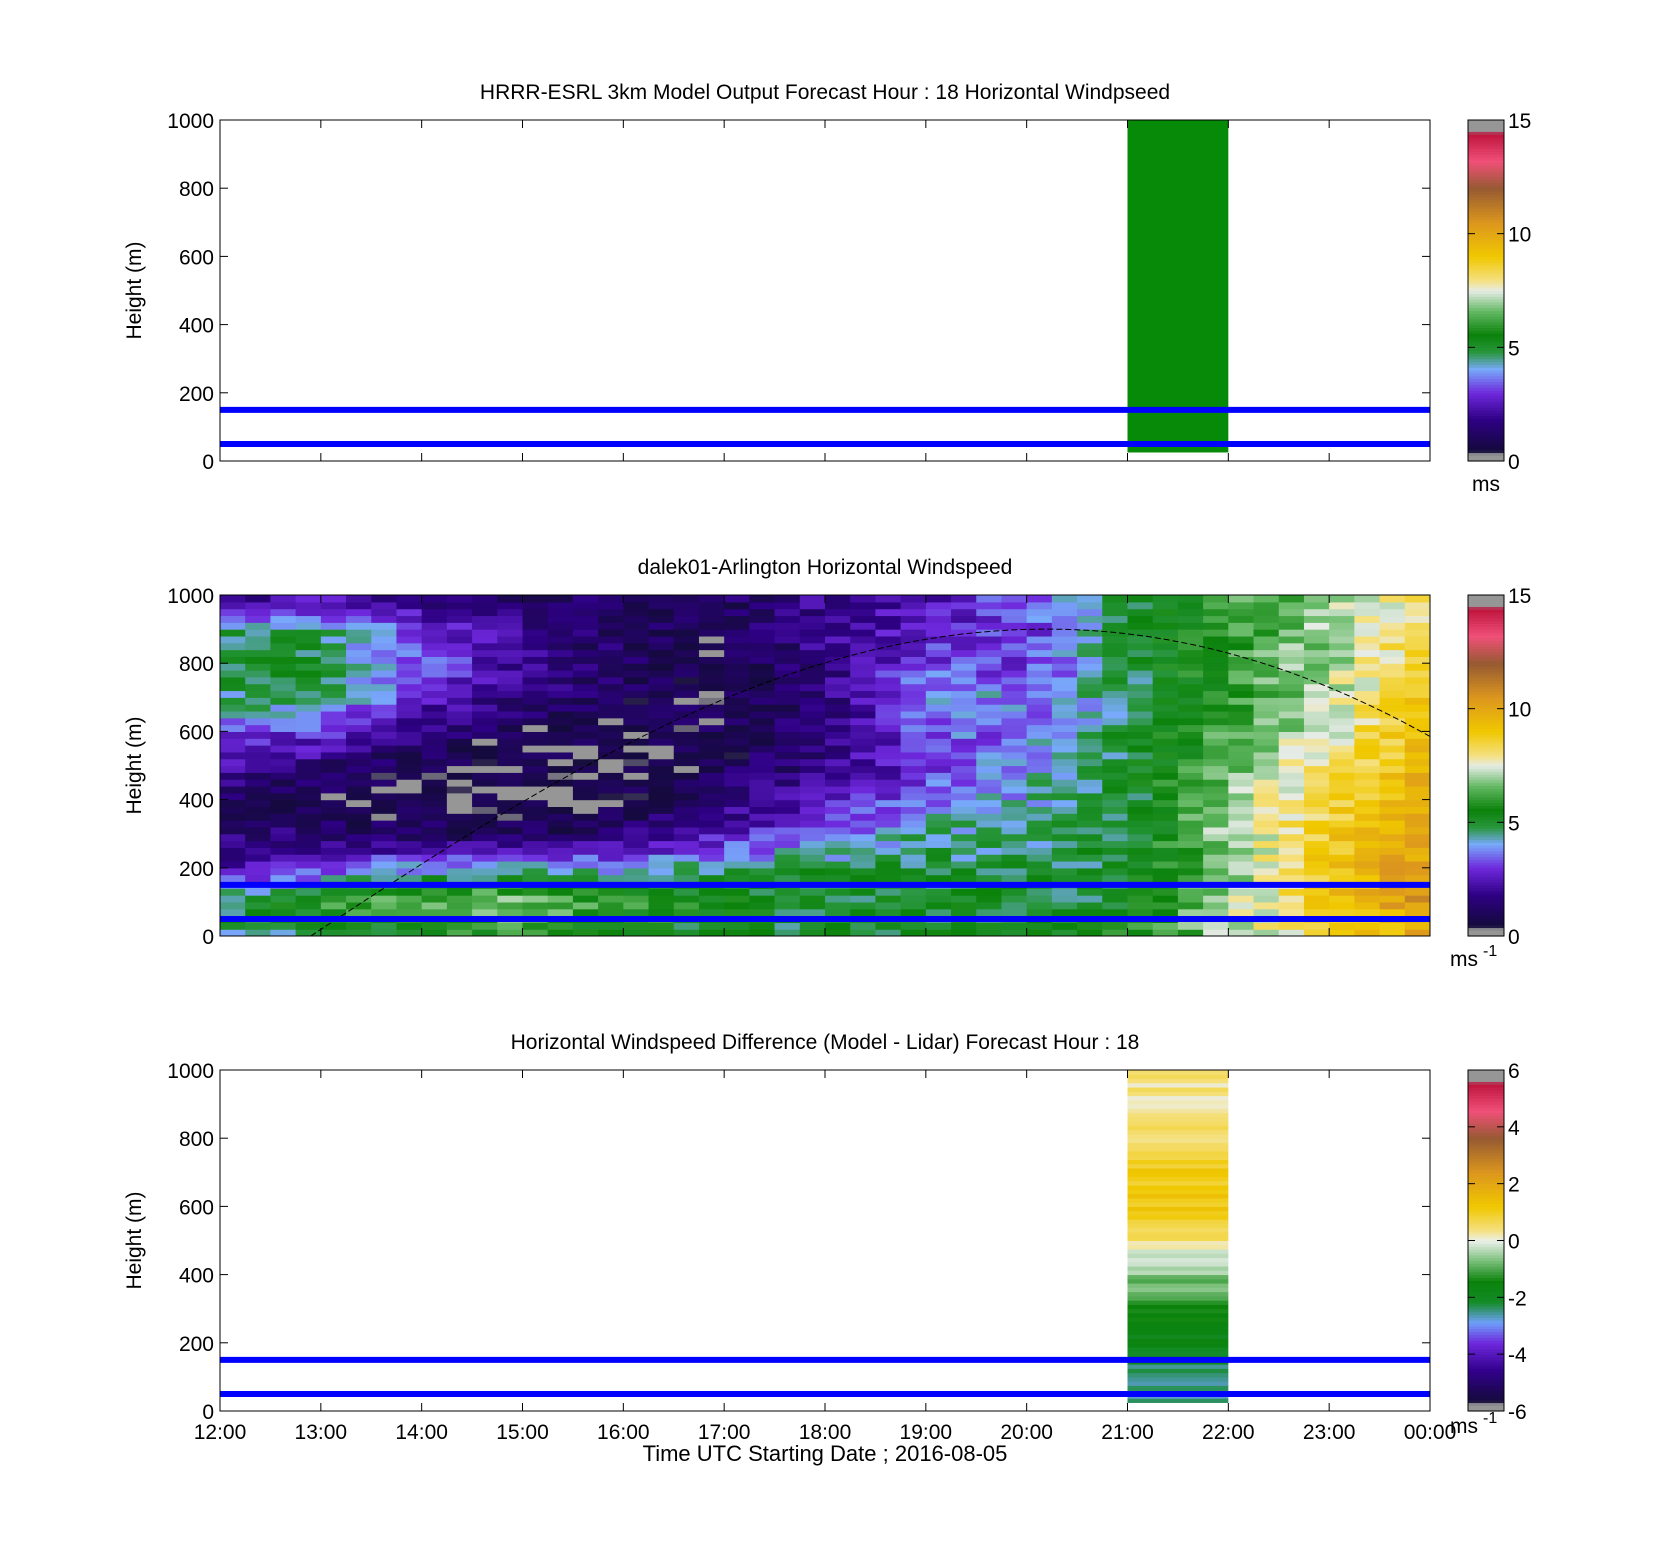  Describe the element at coordinates (1430, 1432) in the screenshot. I see `x-tick-label: 00:00` at that location.